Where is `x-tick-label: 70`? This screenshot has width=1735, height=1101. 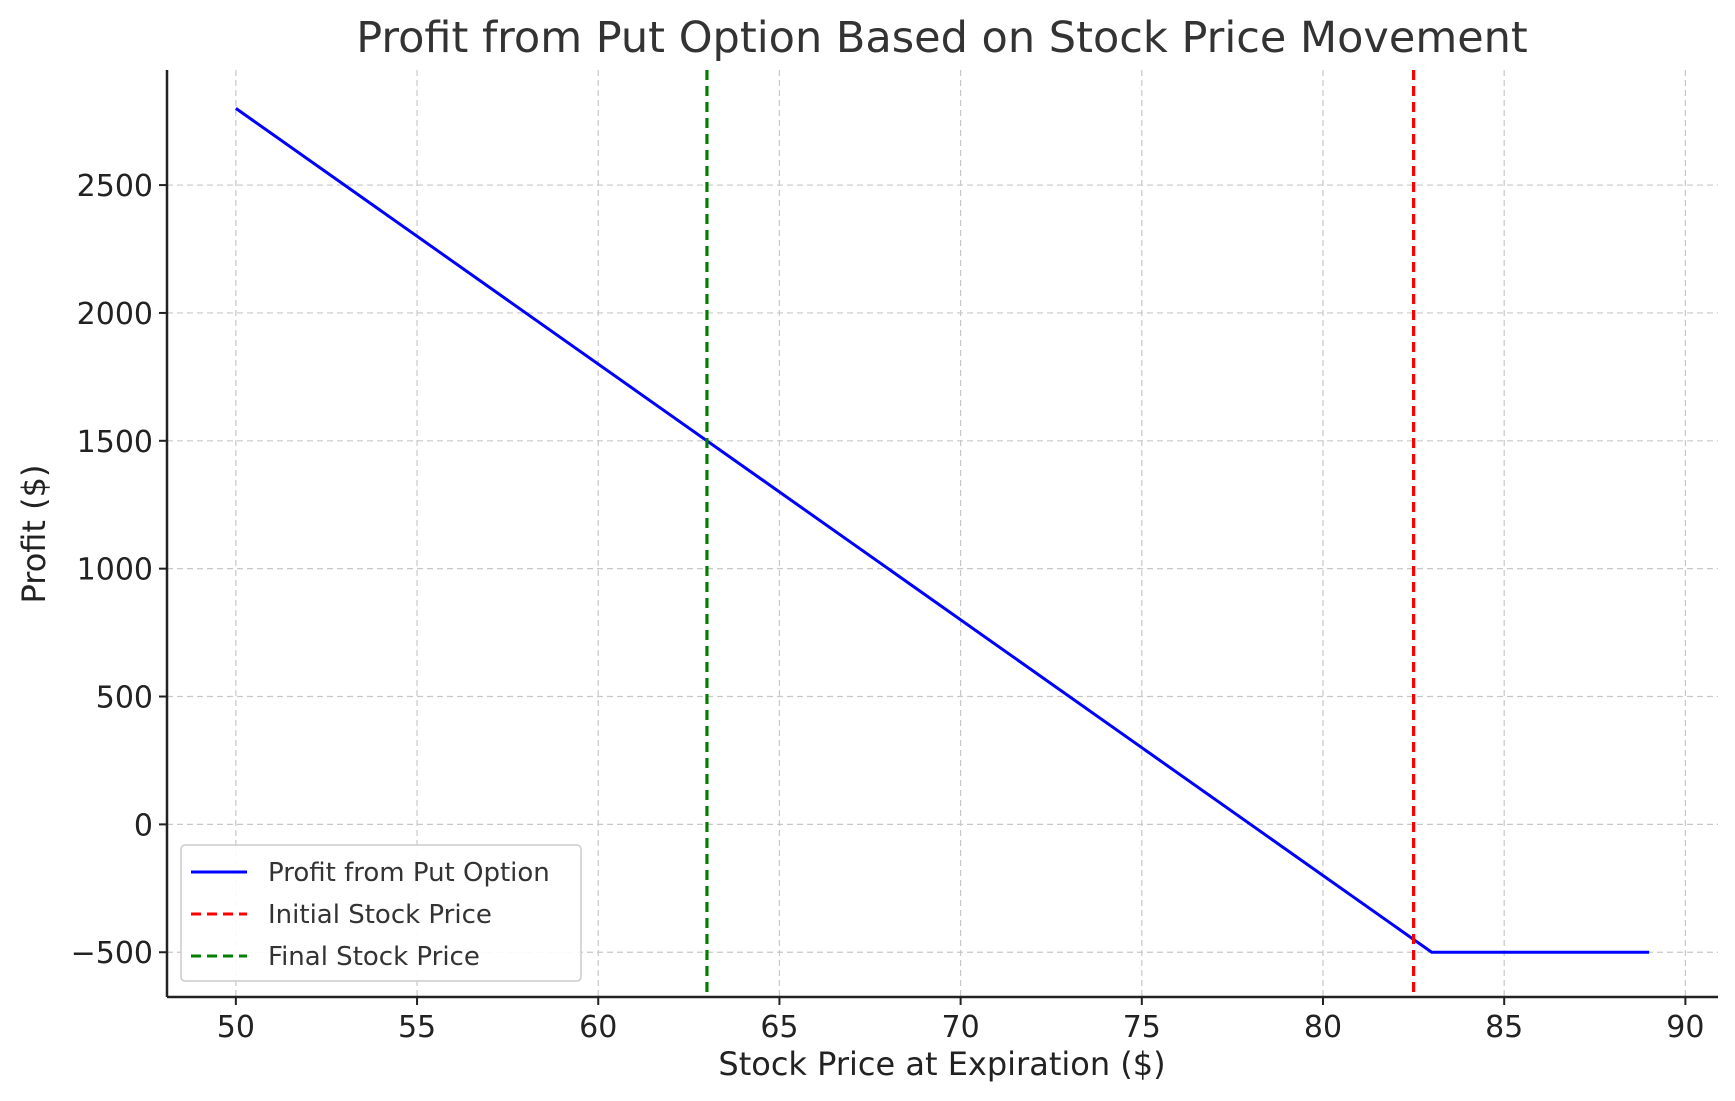 x-tick-label: 70 is located at coordinates (961, 1027).